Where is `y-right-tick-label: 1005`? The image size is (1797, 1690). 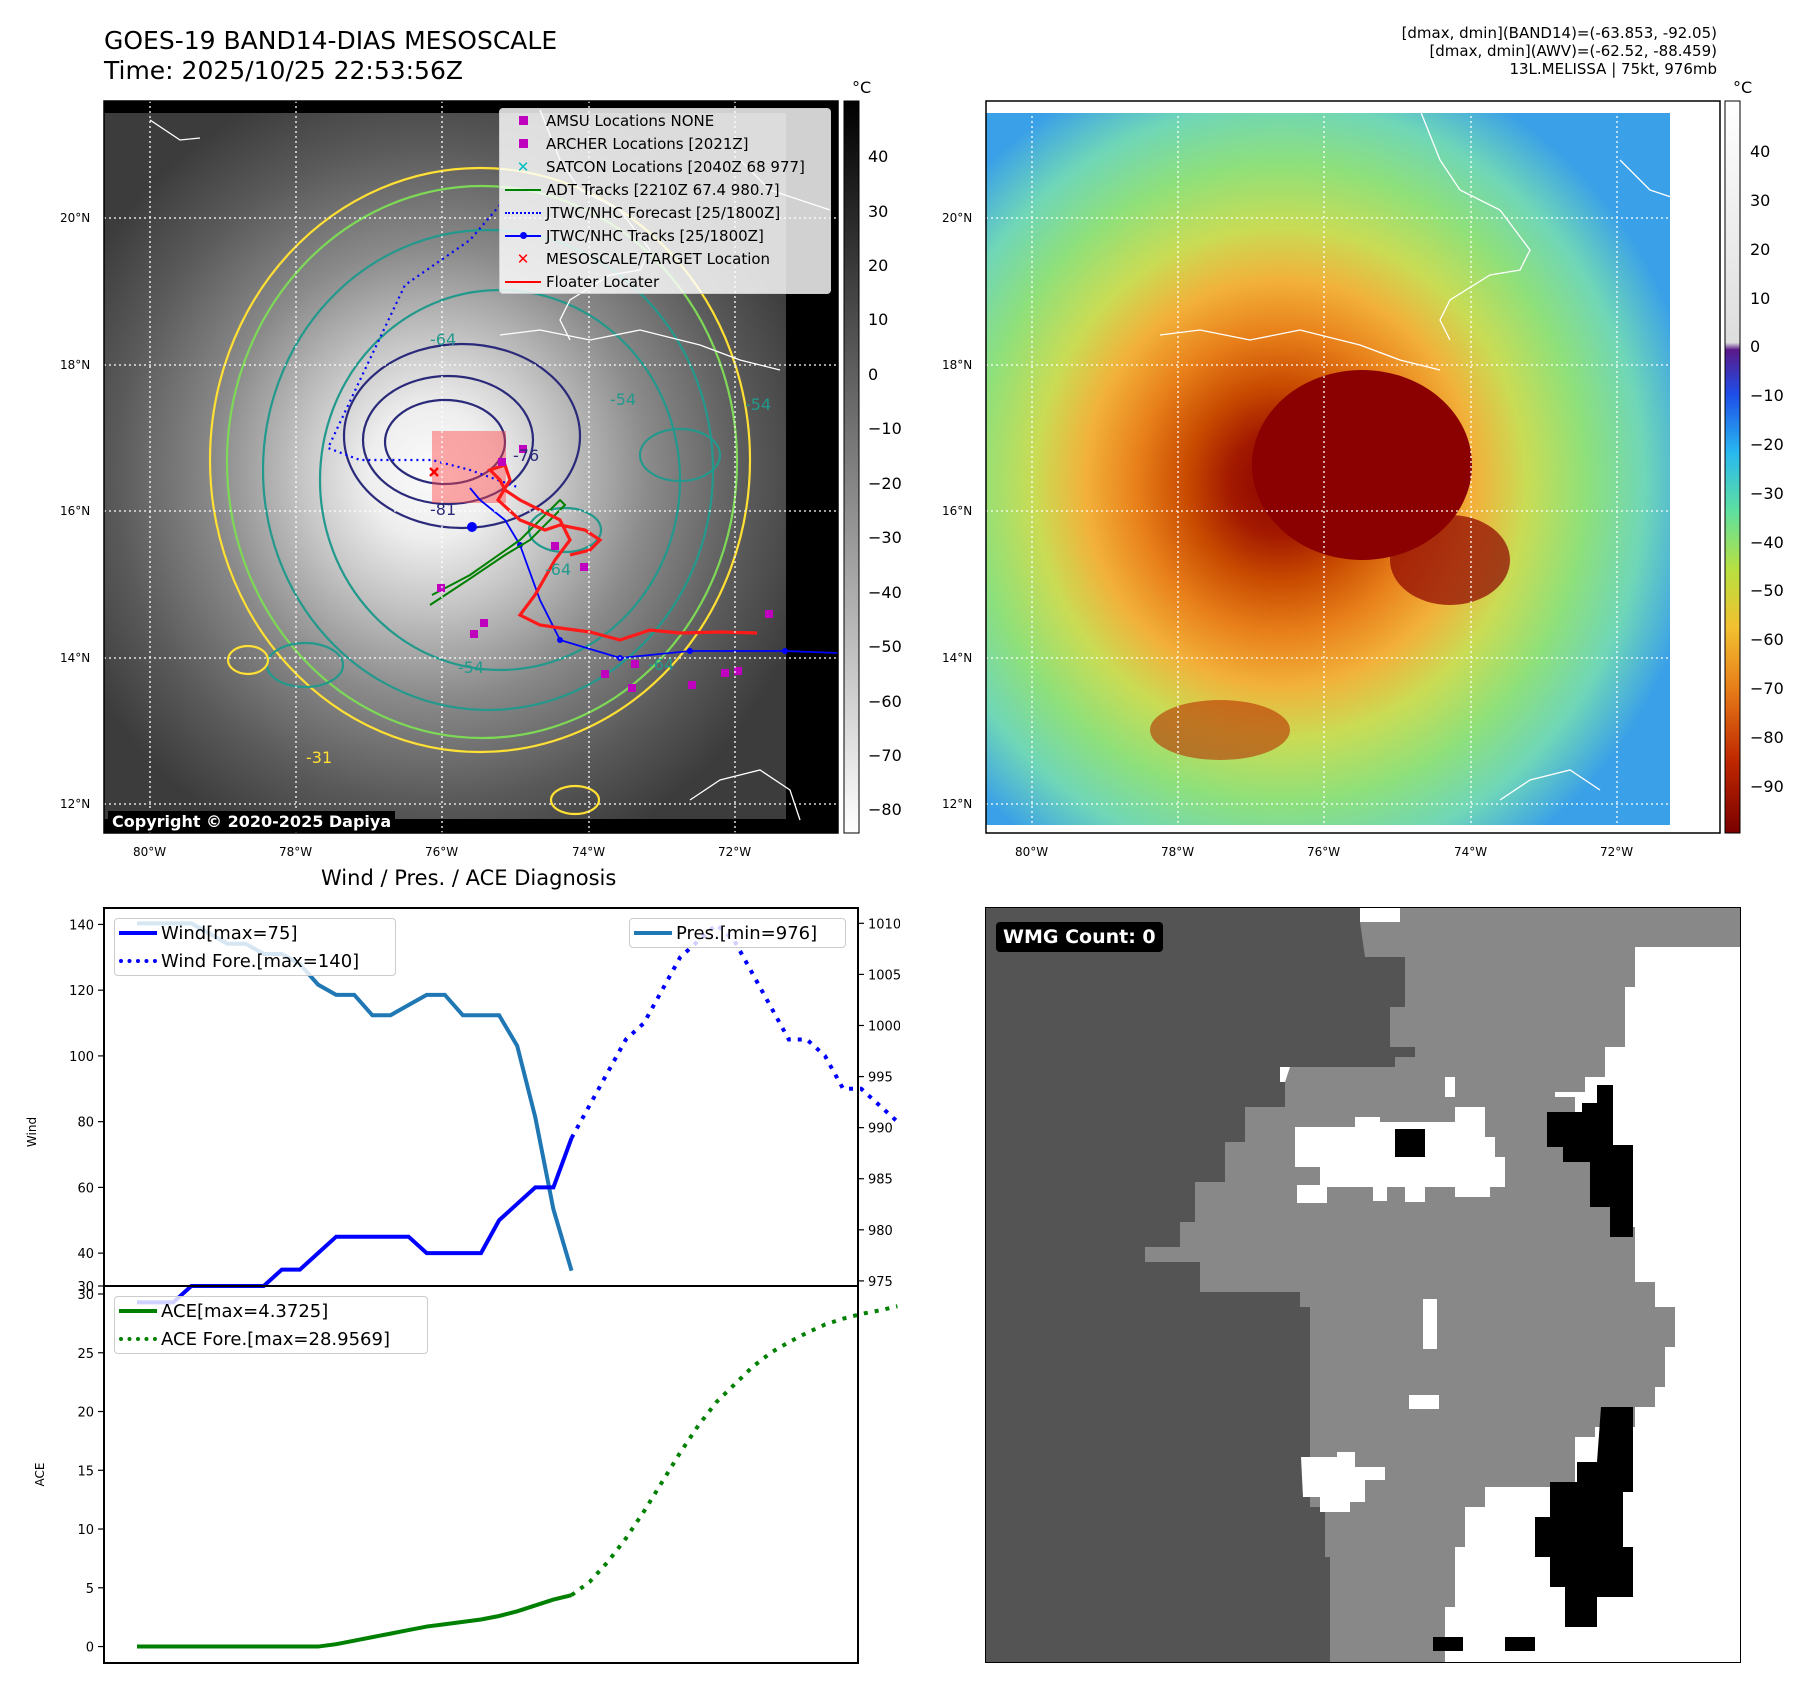 y-right-tick-label: 1005 is located at coordinates (884, 975).